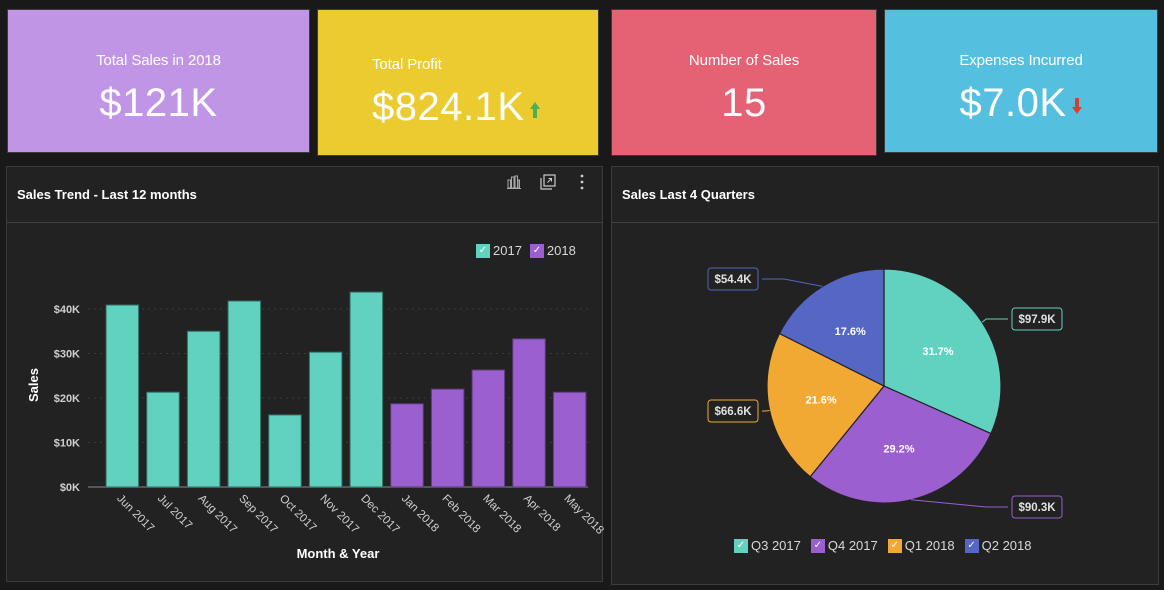  Describe the element at coordinates (776, 545) in the screenshot. I see `legend-label: Q3 2017` at that location.